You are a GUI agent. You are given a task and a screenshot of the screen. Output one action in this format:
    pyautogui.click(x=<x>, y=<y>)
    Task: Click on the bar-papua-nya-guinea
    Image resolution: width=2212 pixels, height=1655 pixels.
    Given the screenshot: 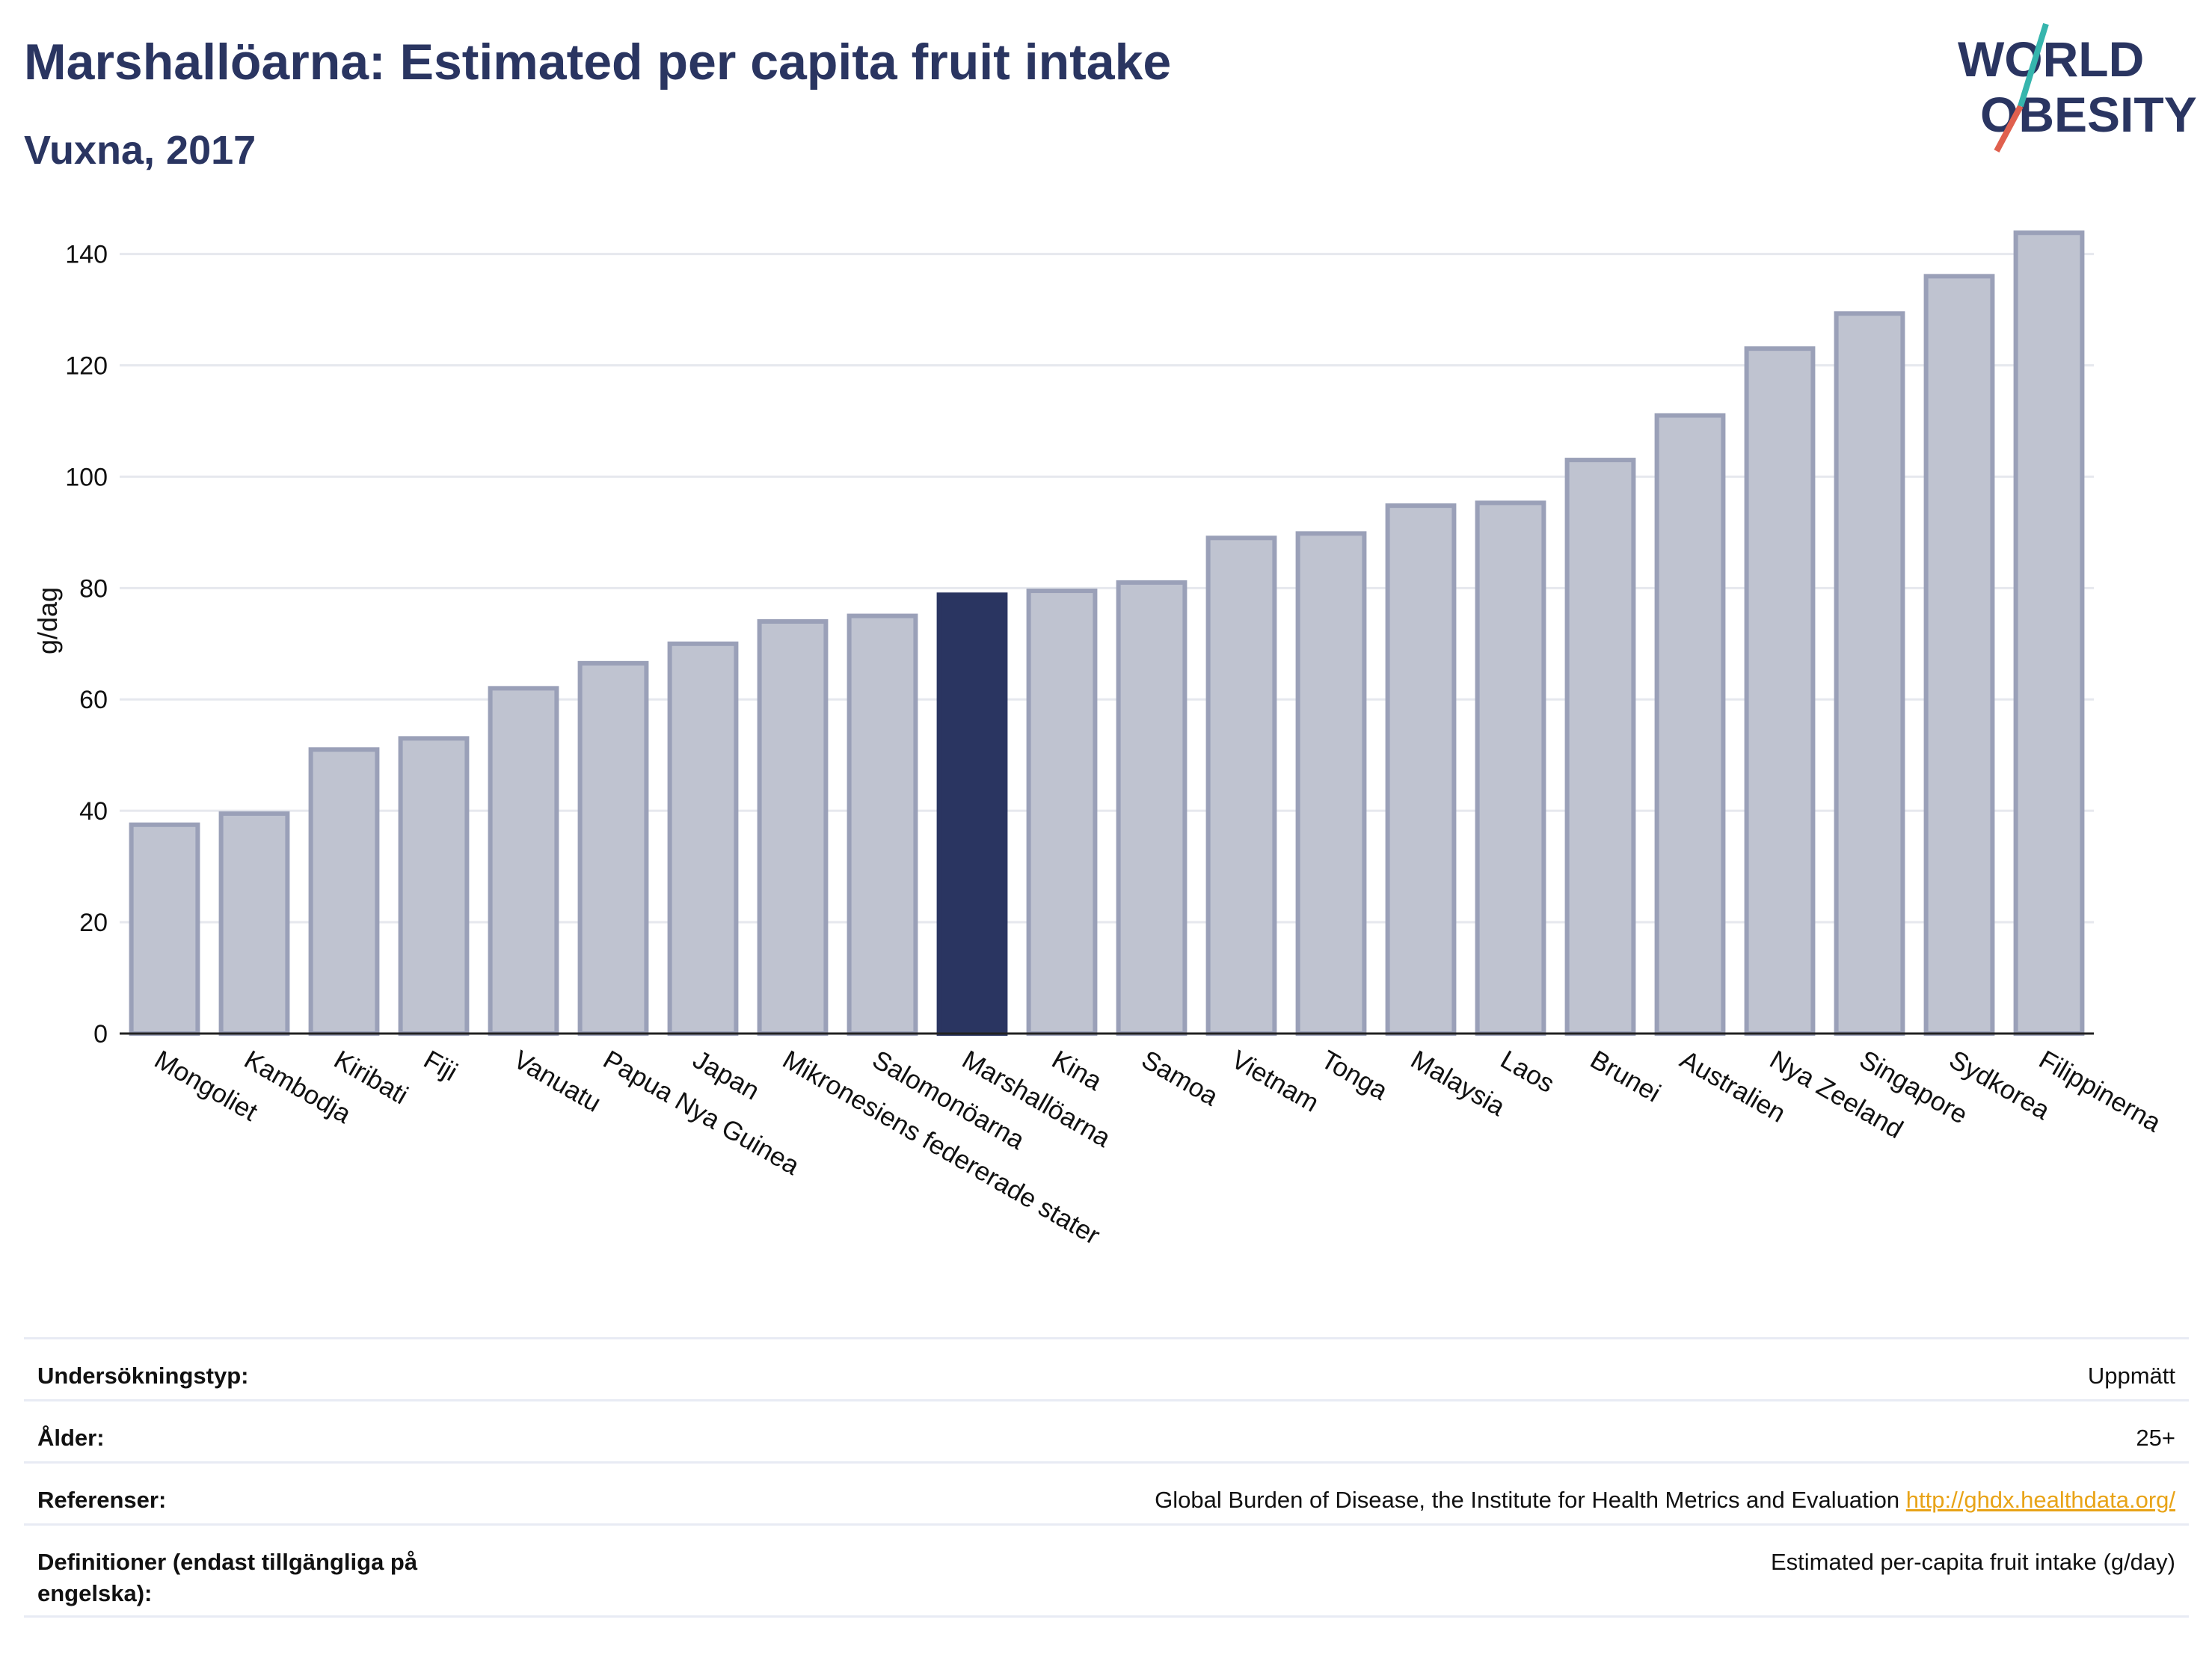 What is the action you would take?
    pyautogui.click(x=613, y=848)
    